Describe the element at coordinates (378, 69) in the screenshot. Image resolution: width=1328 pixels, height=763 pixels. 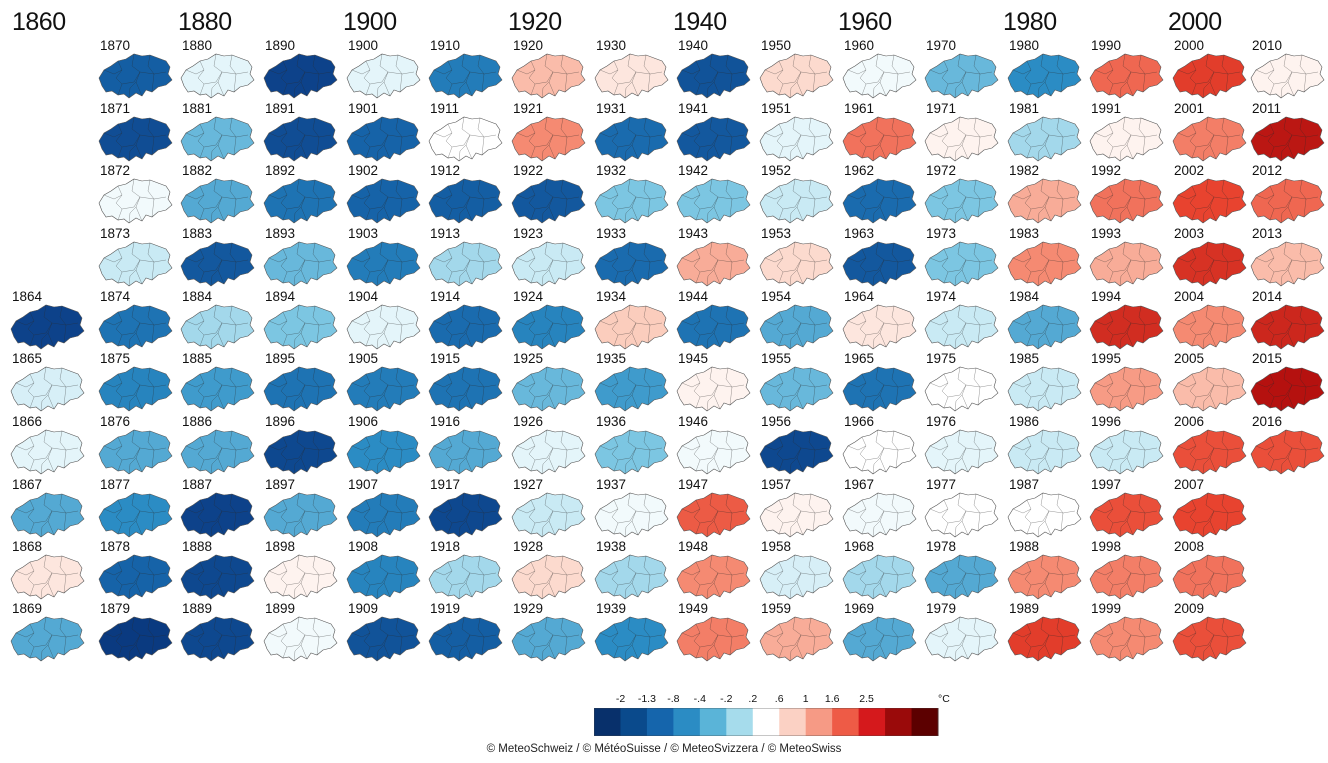
I see `year-map-cell: 1900` at that location.